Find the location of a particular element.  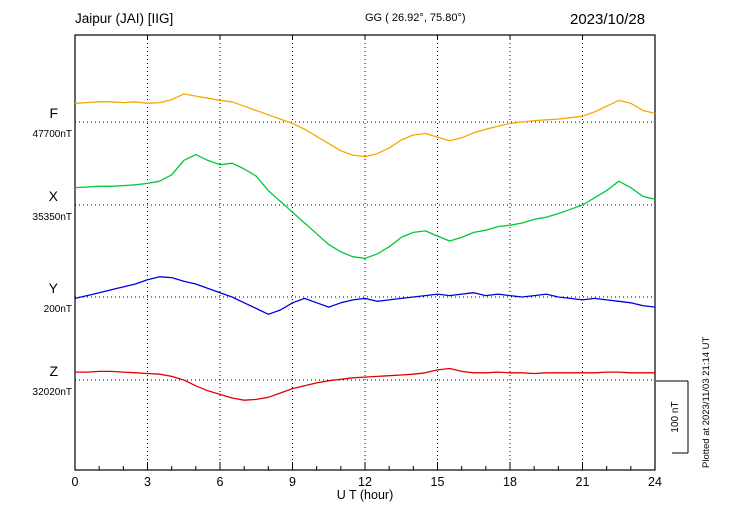

x-tick-label: 15 is located at coordinates (438, 482).